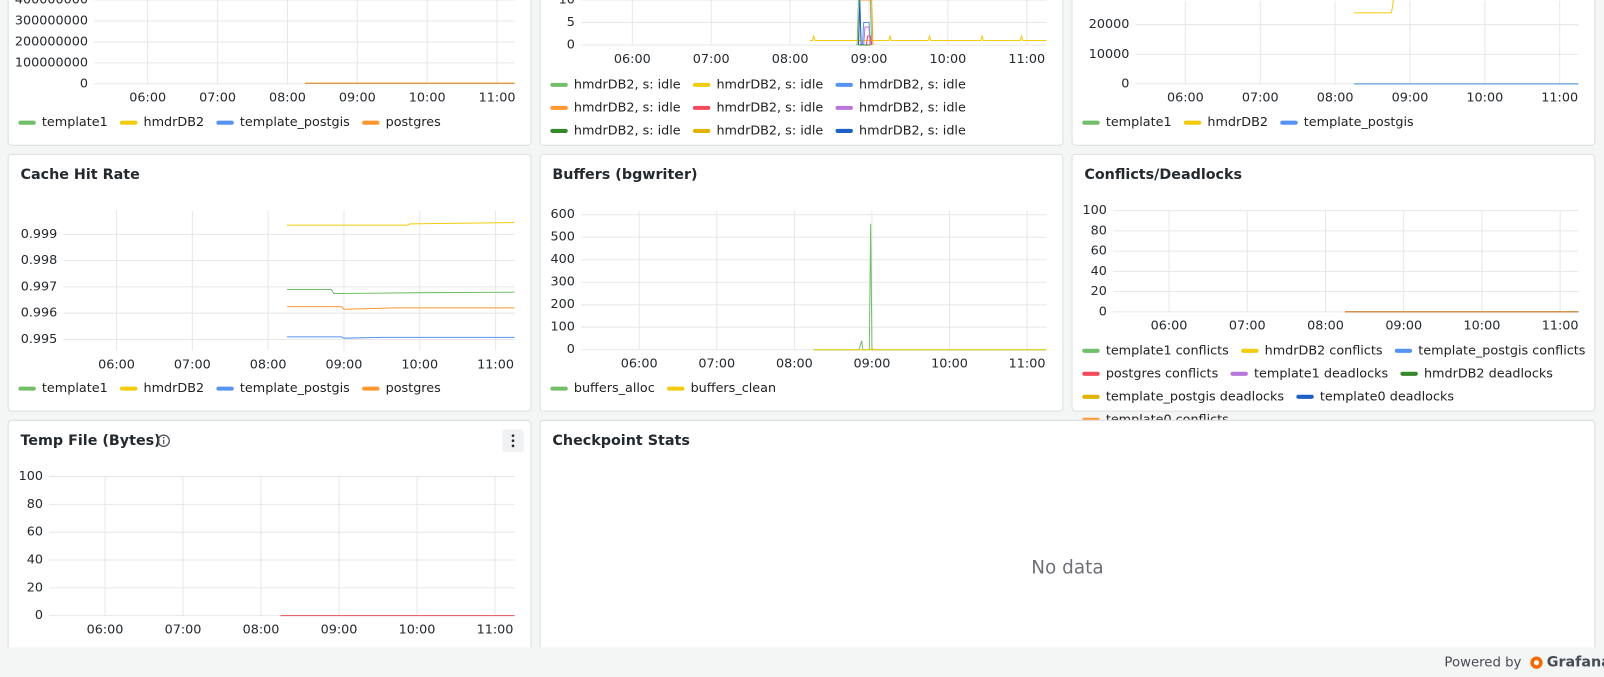 This screenshot has width=1604, height=677. What do you see at coordinates (614, 388) in the screenshot?
I see `legend-label: buffers_alloc` at bounding box center [614, 388].